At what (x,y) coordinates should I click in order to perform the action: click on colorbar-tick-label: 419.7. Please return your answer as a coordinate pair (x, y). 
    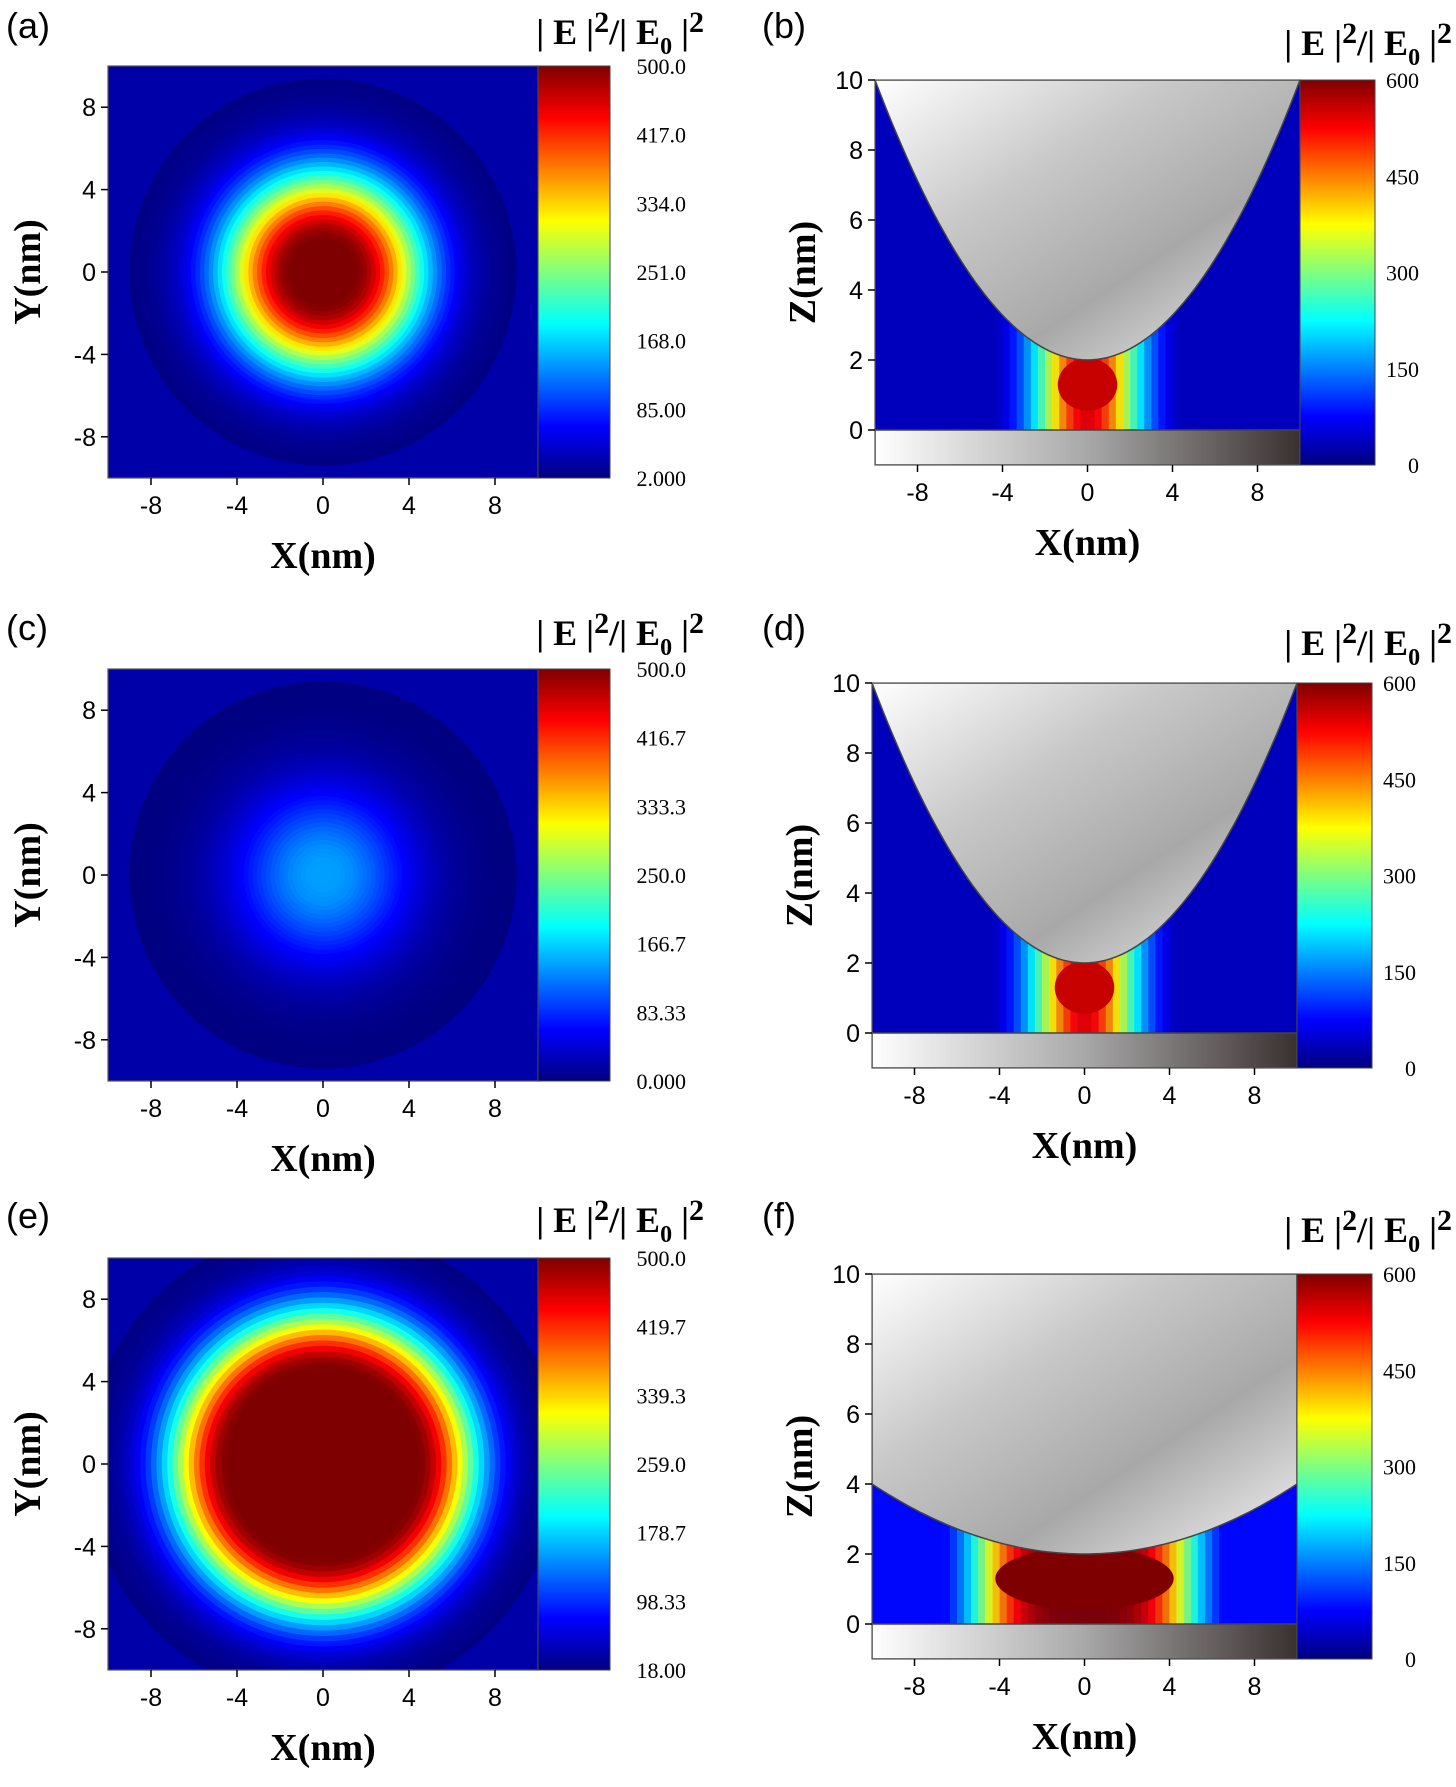
    Looking at the image, I should click on (662, 1327).